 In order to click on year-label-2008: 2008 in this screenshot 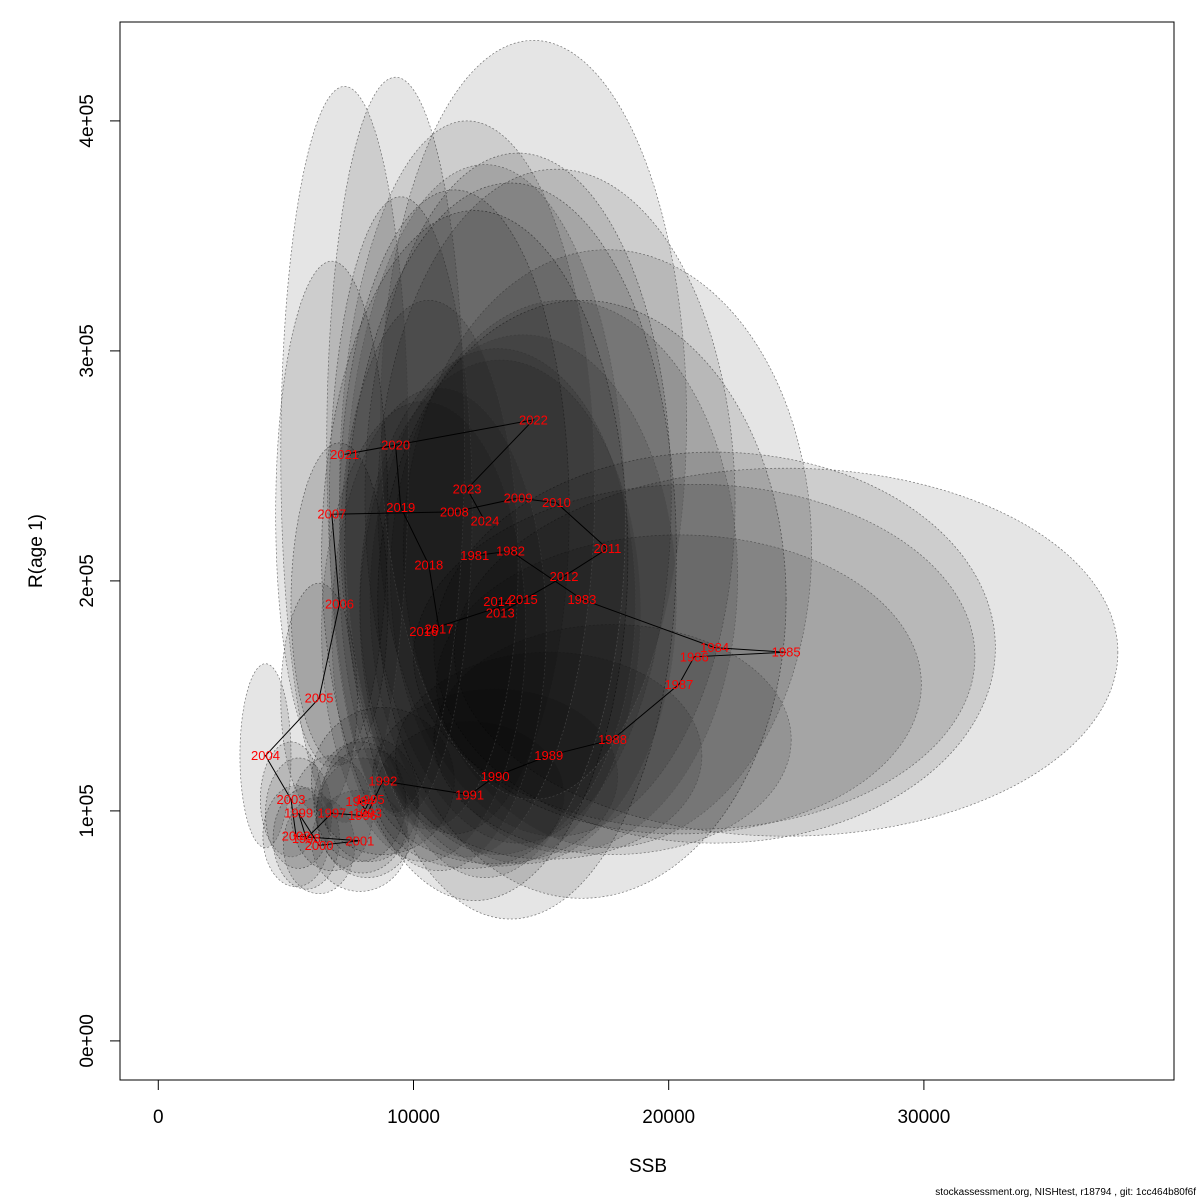, I will do `click(454, 511)`.